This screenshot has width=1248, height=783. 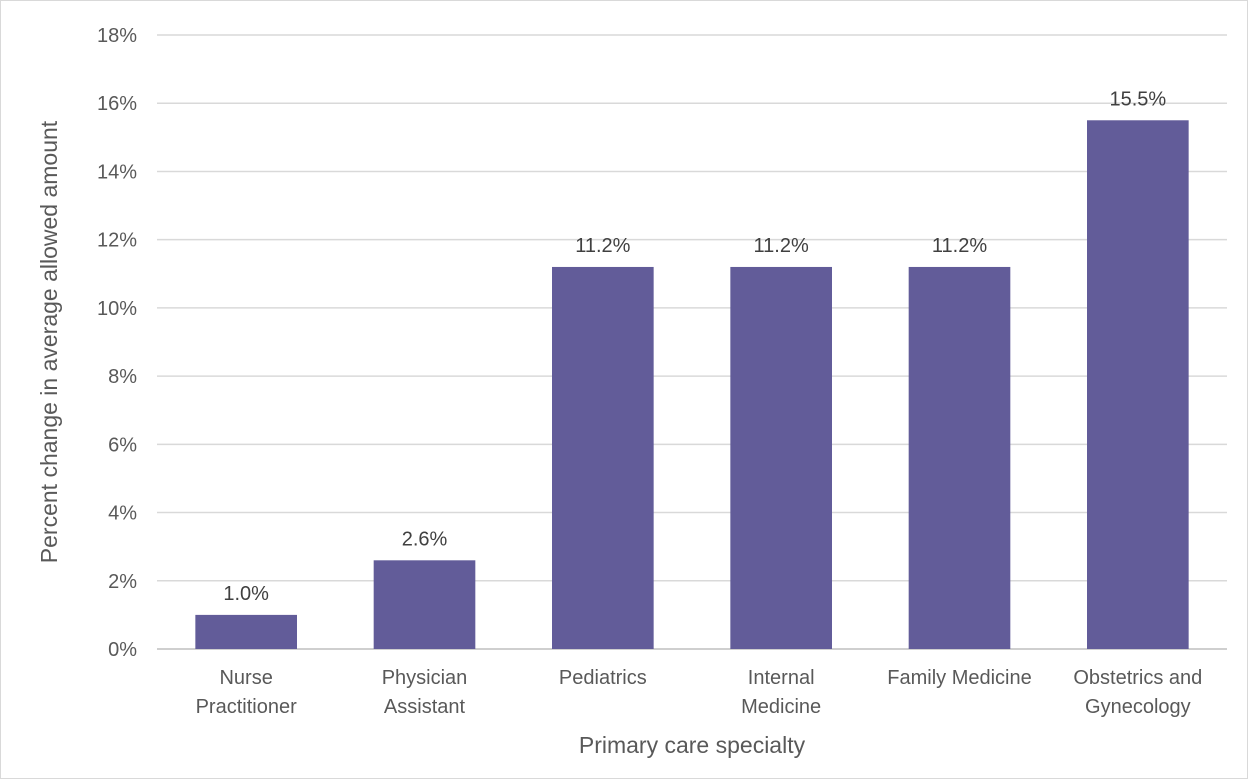 I want to click on y-tick-label: 18%, so click(x=117, y=36).